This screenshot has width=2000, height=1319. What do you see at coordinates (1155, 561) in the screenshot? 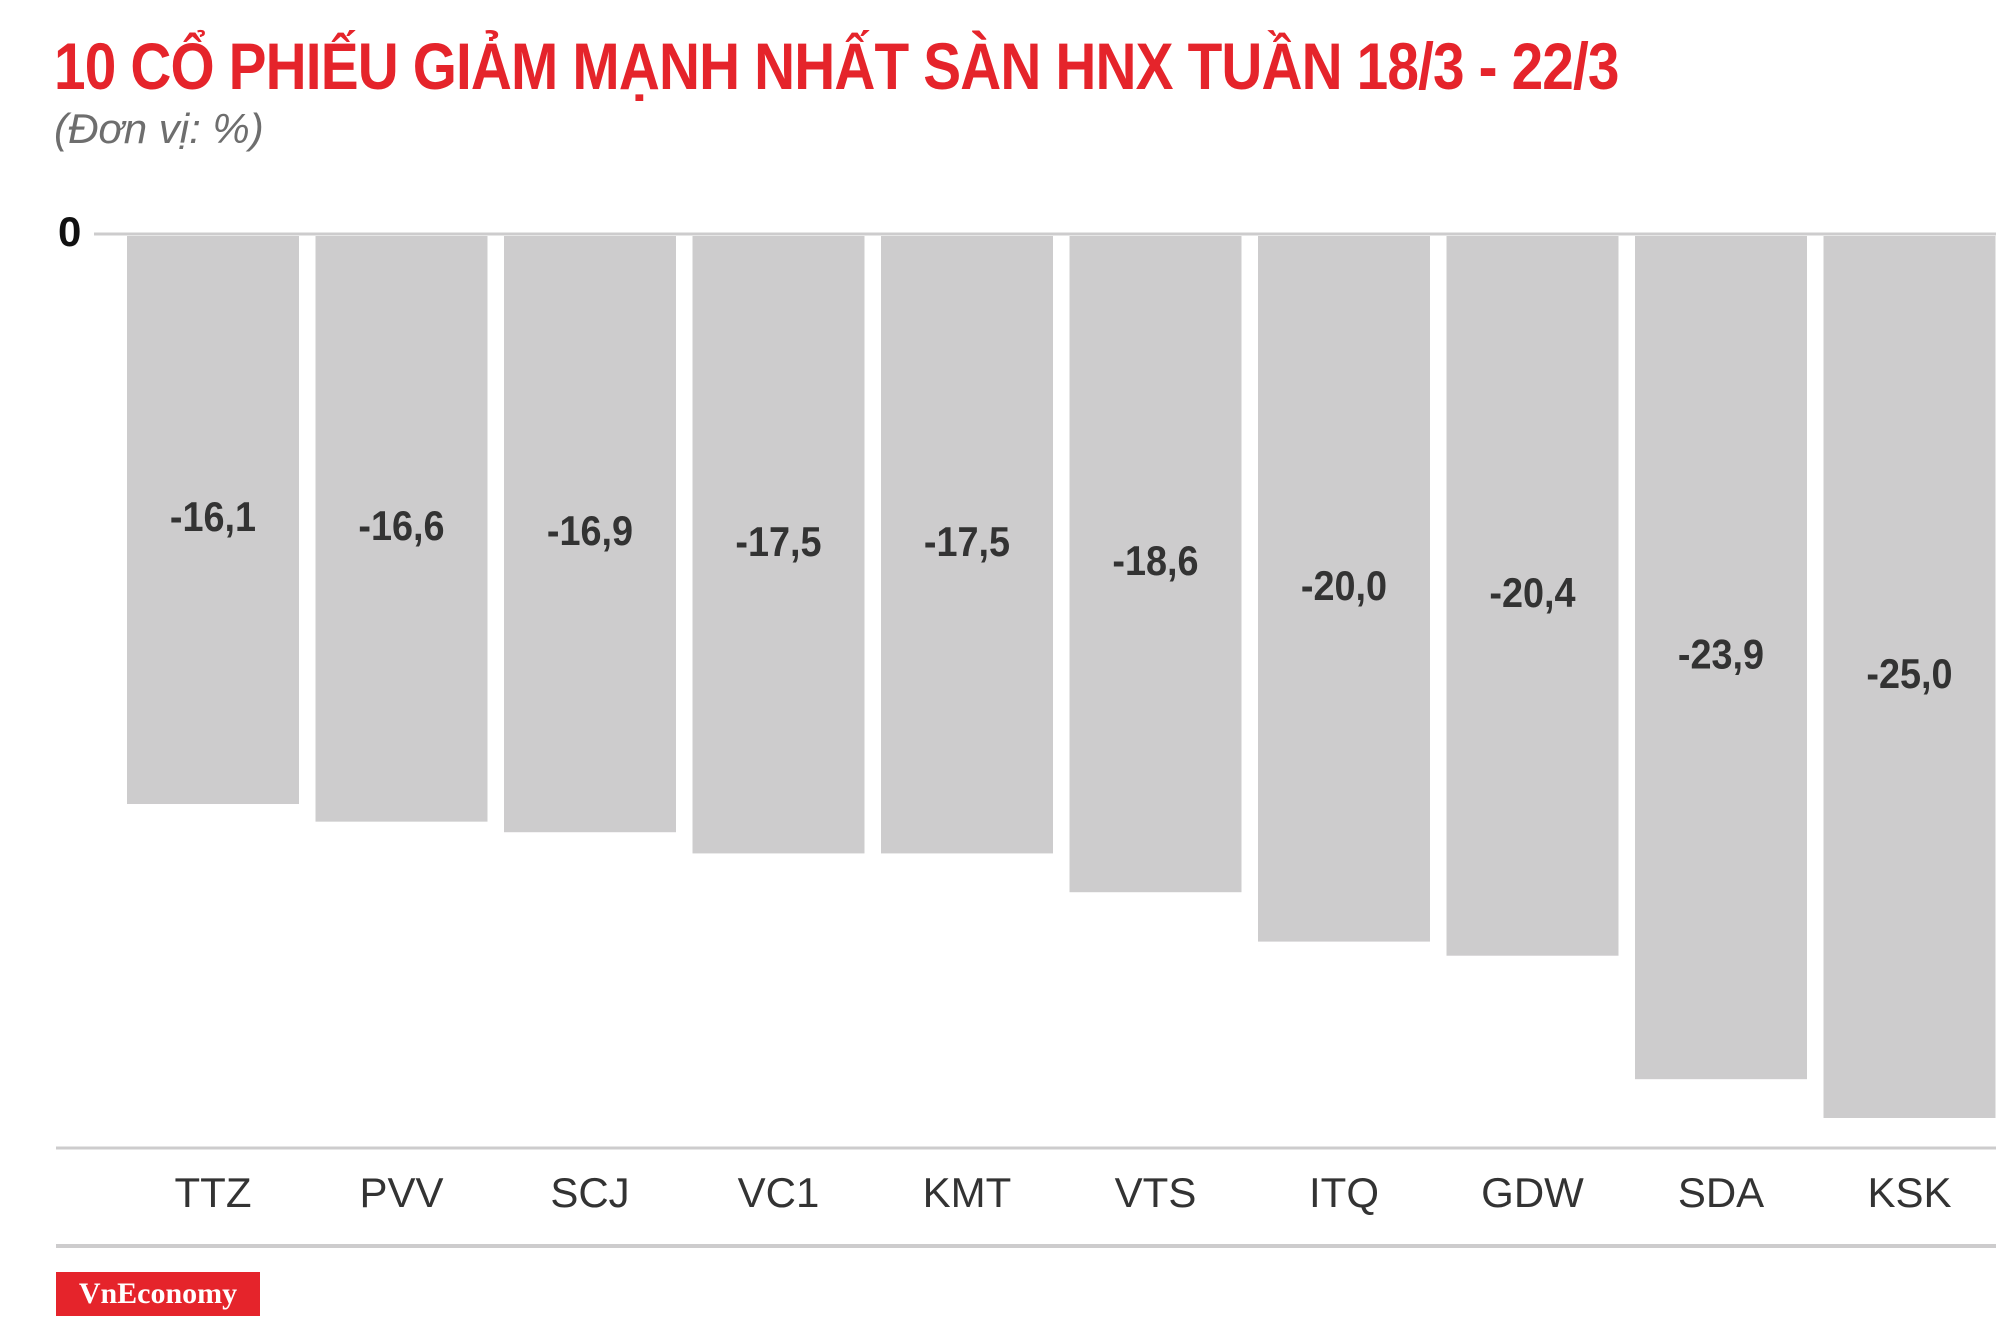
I see `value-label: -18,6` at bounding box center [1155, 561].